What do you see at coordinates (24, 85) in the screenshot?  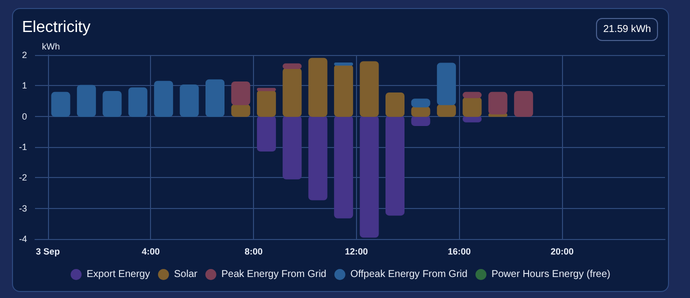 I see `y-tick-label: 1` at bounding box center [24, 85].